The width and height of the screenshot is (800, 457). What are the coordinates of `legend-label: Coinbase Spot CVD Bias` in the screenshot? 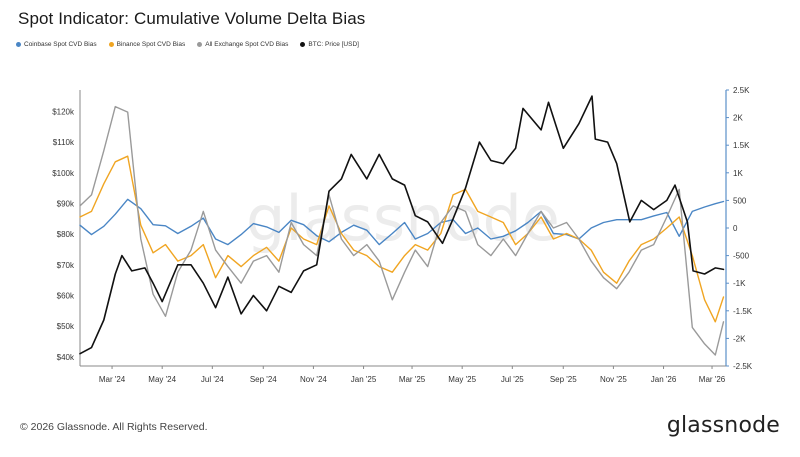 It's located at (60, 44).